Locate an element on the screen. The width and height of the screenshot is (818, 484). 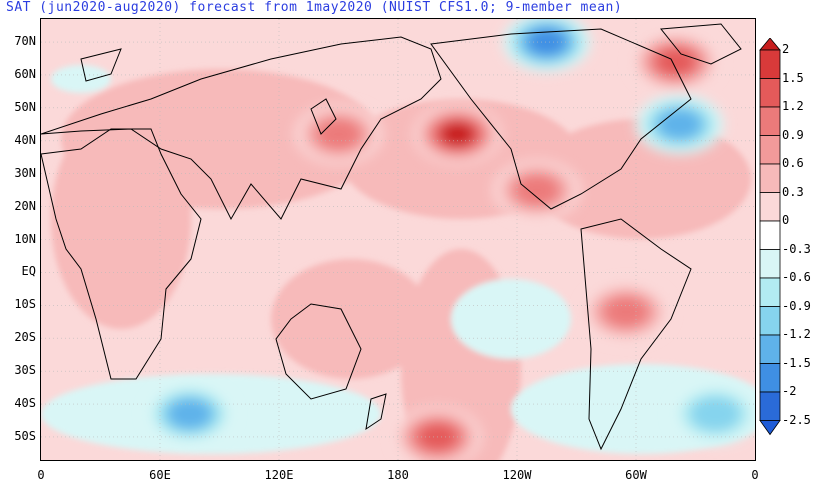
warm-baja is located at coordinates (537, 190).